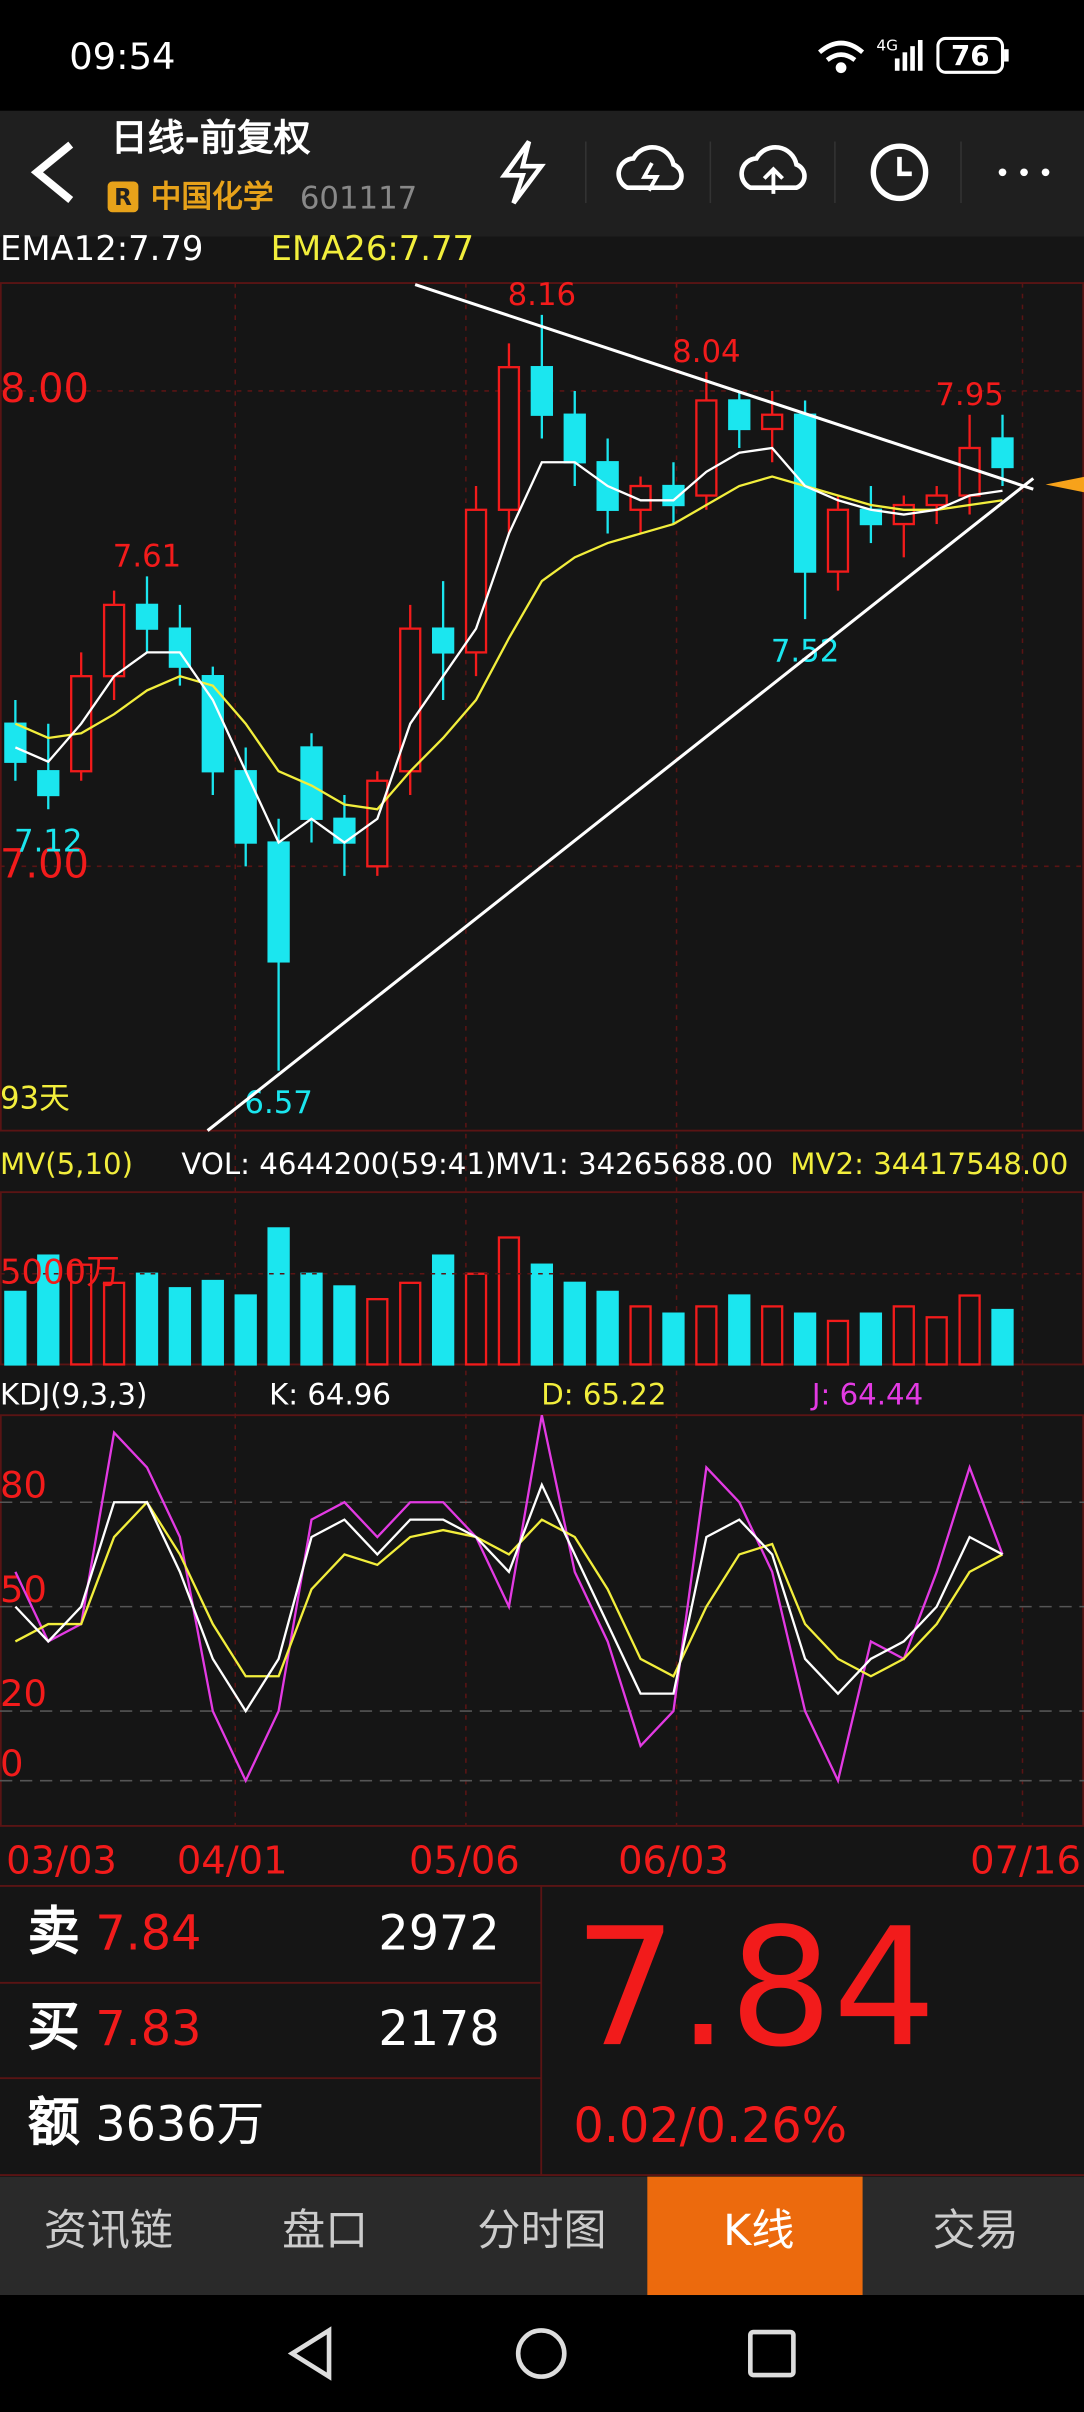 The width and height of the screenshot is (1084, 2412). I want to click on wifi-icon, so click(841, 57).